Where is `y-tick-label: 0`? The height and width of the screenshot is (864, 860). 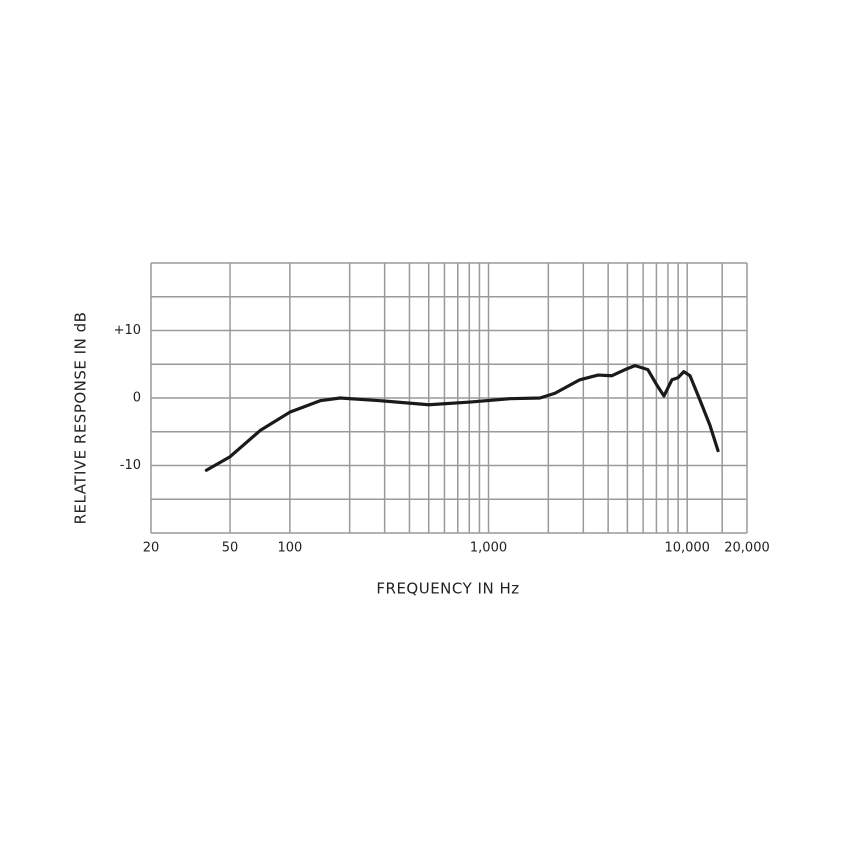 y-tick-label: 0 is located at coordinates (137, 398).